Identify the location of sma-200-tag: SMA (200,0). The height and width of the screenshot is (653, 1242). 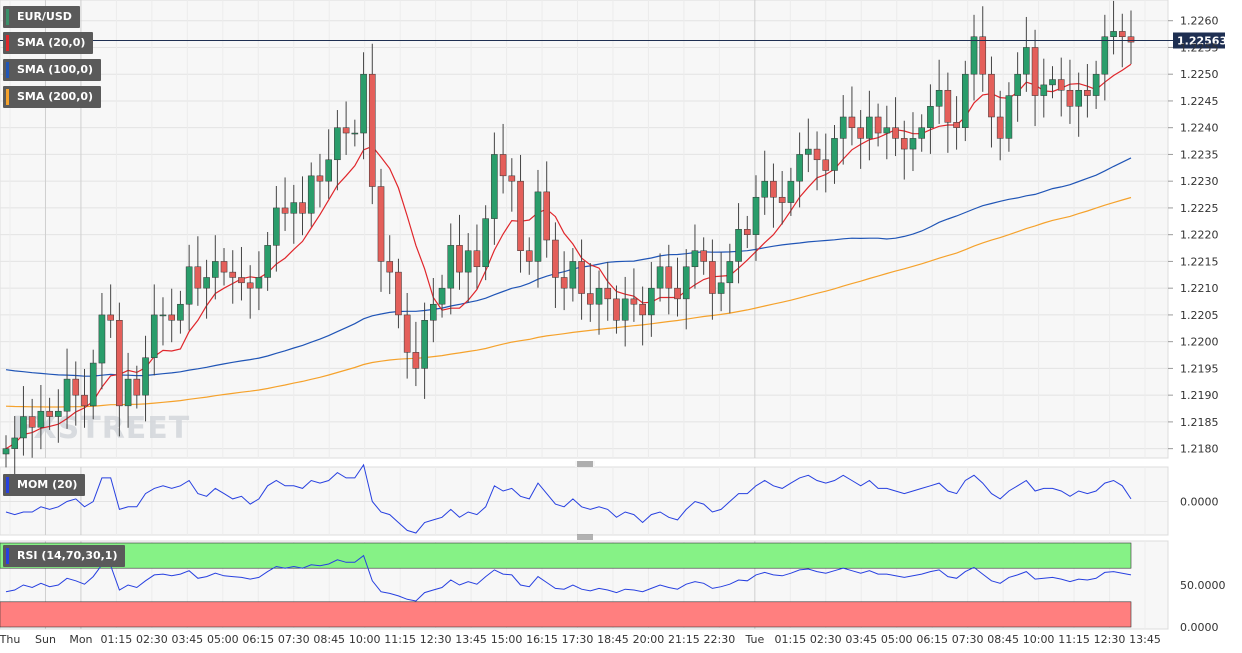
(52, 97).